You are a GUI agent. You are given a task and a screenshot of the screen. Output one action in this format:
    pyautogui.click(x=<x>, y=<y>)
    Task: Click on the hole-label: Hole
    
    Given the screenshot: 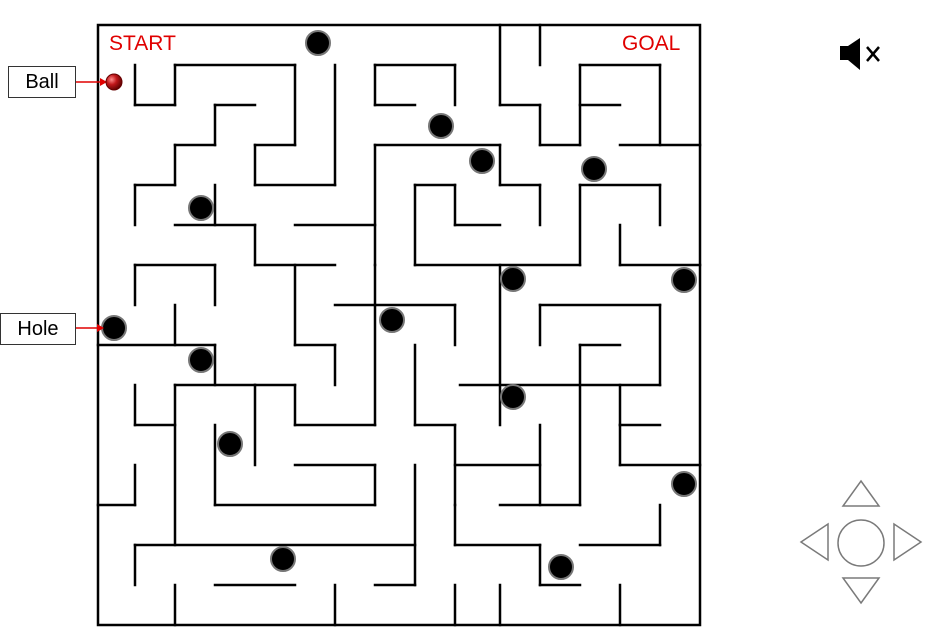 What is the action you would take?
    pyautogui.click(x=38, y=329)
    